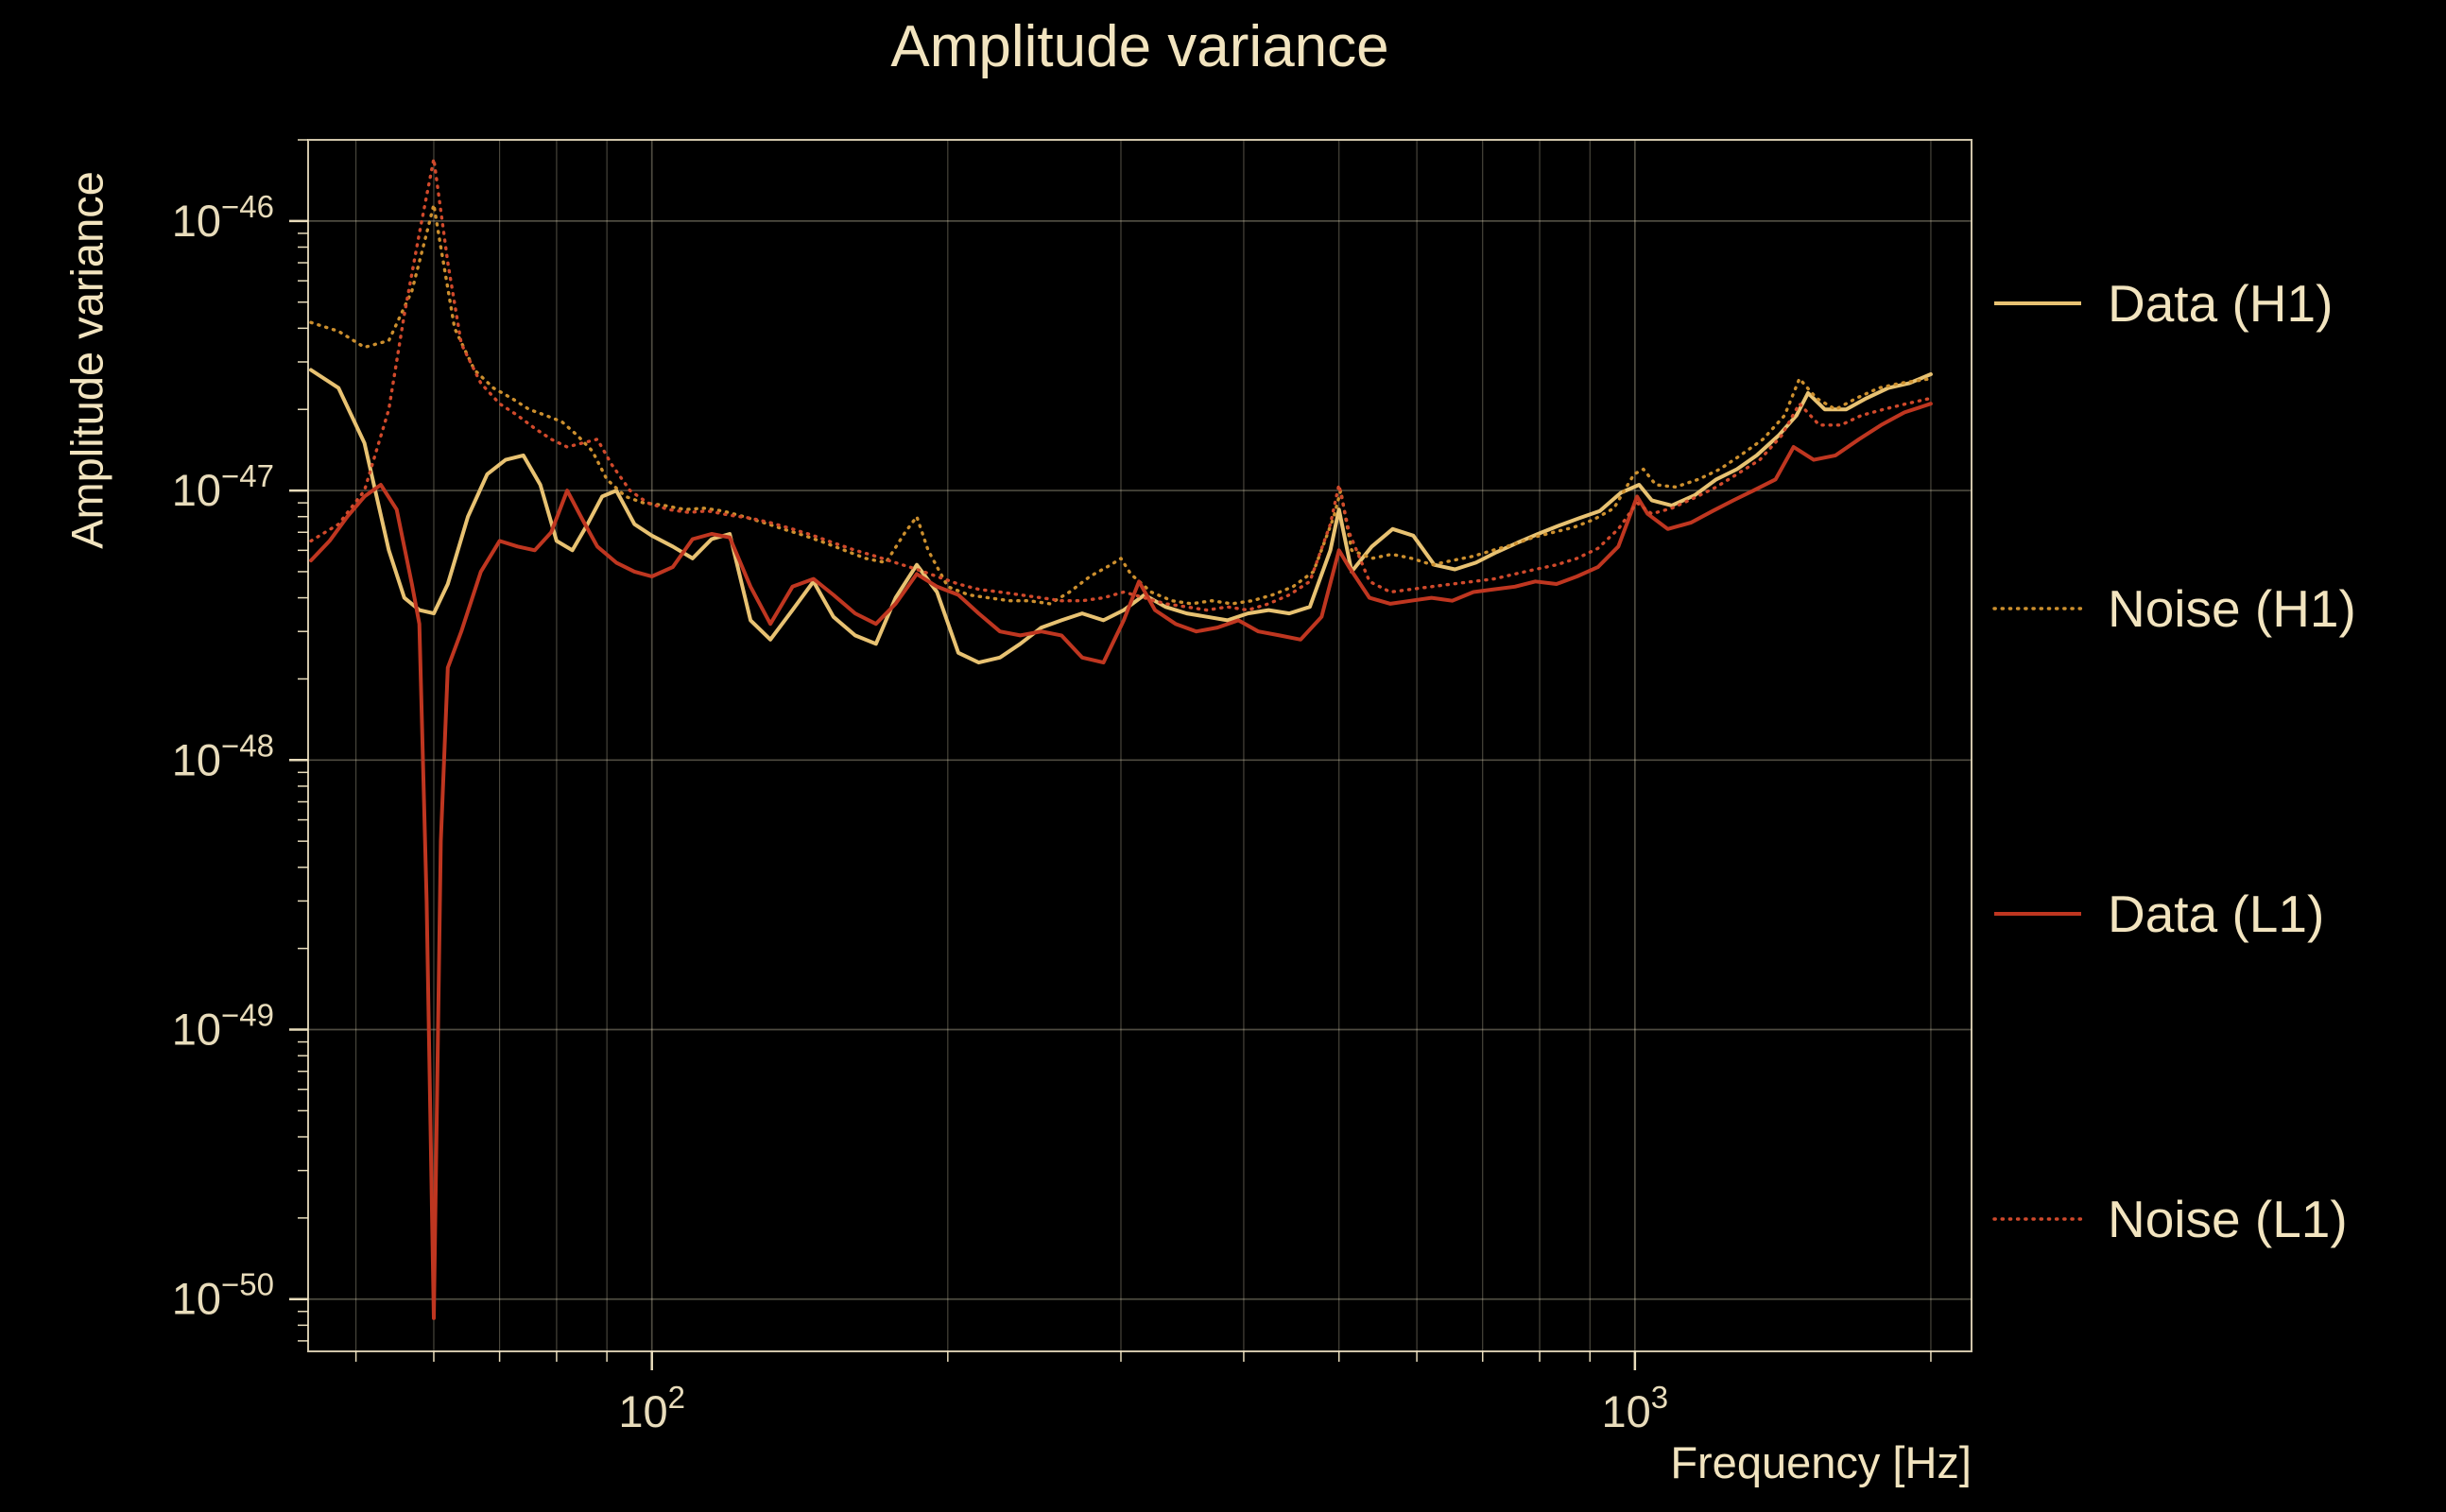  What do you see at coordinates (1121, 516) in the screenshot?
I see `series-data-h1` at bounding box center [1121, 516].